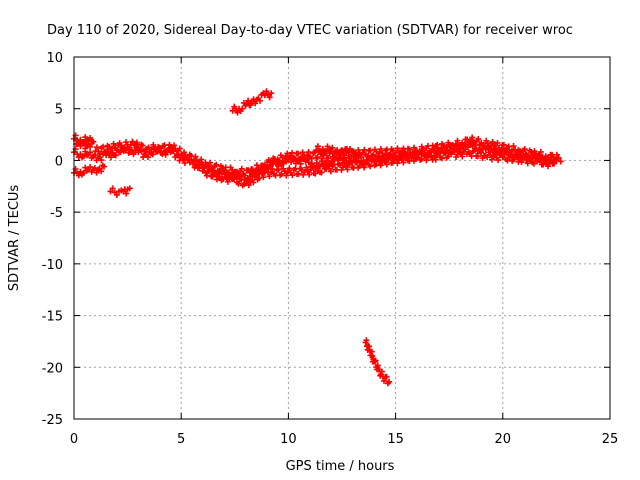  Describe the element at coordinates (52, 420) in the screenshot. I see `y-tick-label: -25` at that location.